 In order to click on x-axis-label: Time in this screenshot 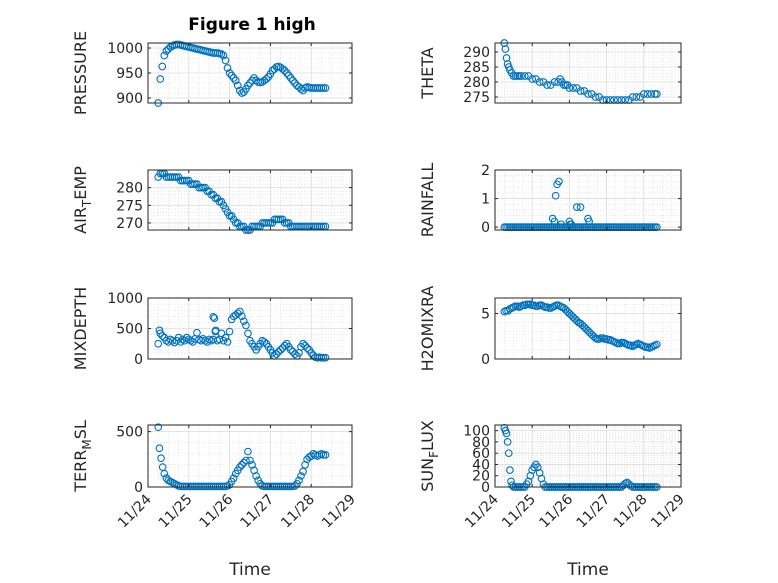, I will do `click(587, 570)`.